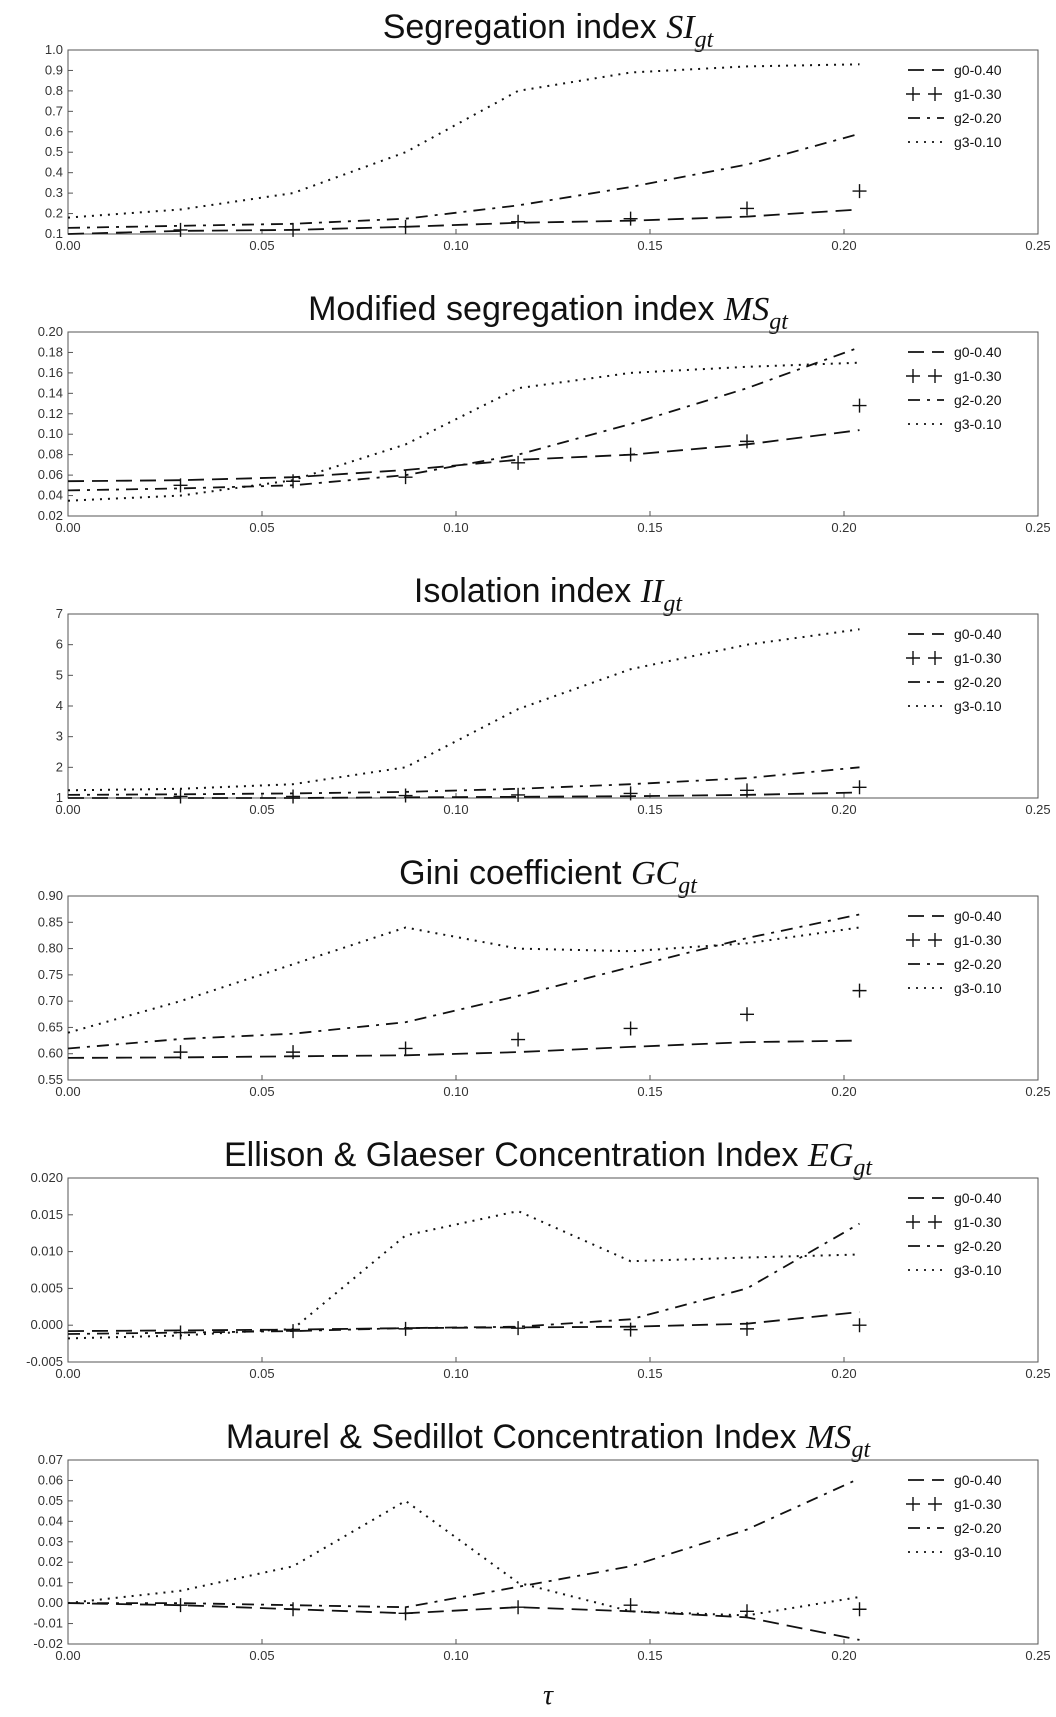  I want to click on subplot-title: Segregation index SIgt, so click(549, 30).